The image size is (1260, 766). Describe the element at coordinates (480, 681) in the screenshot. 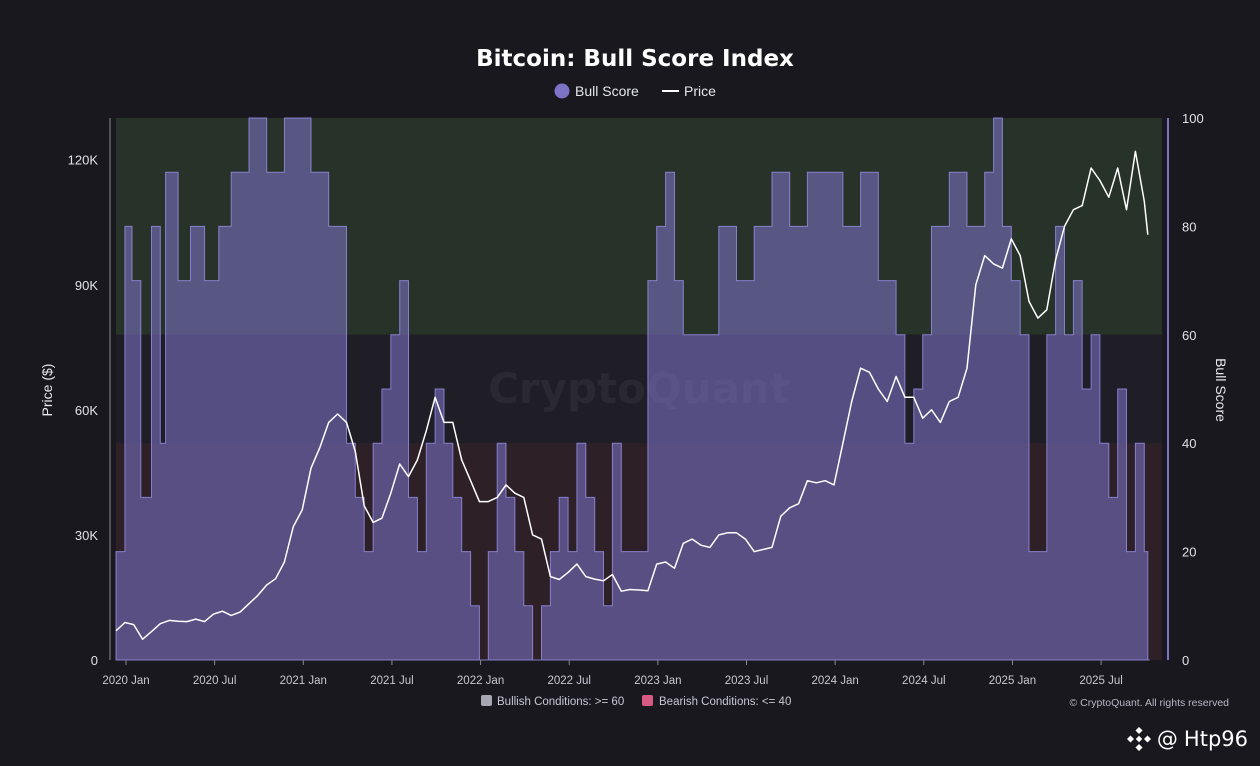

I see `x-axis-tick: 2022 Jan` at that location.